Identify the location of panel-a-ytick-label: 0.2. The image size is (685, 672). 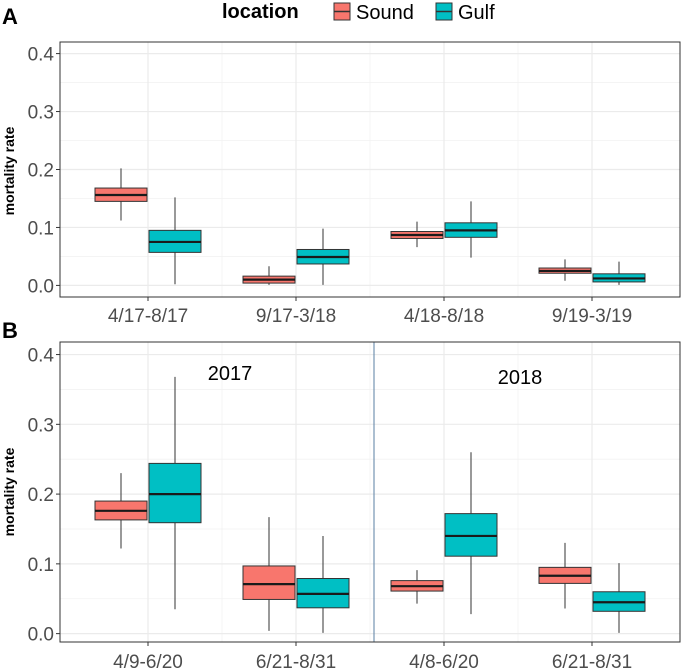
(41, 171).